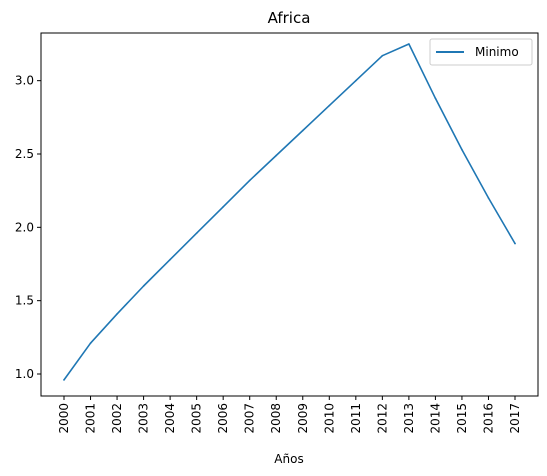 The width and height of the screenshot is (547, 476). I want to click on legend: Minimo, so click(481, 52).